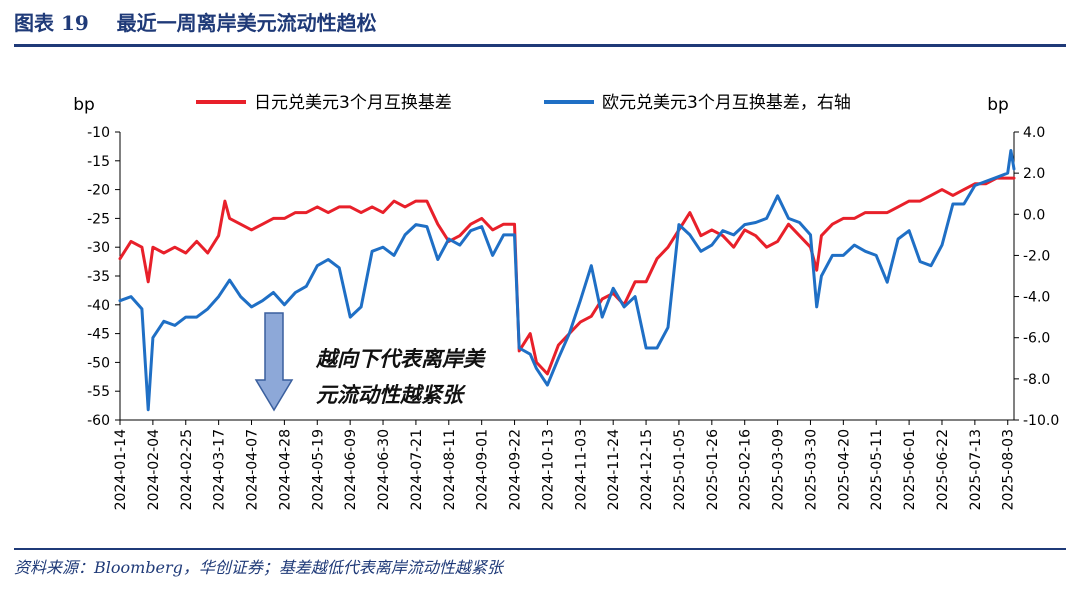 Image resolution: width=1080 pixels, height=590 pixels. Describe the element at coordinates (154, 469) in the screenshot. I see `x-tick-label: 2024-02-04` at that location.